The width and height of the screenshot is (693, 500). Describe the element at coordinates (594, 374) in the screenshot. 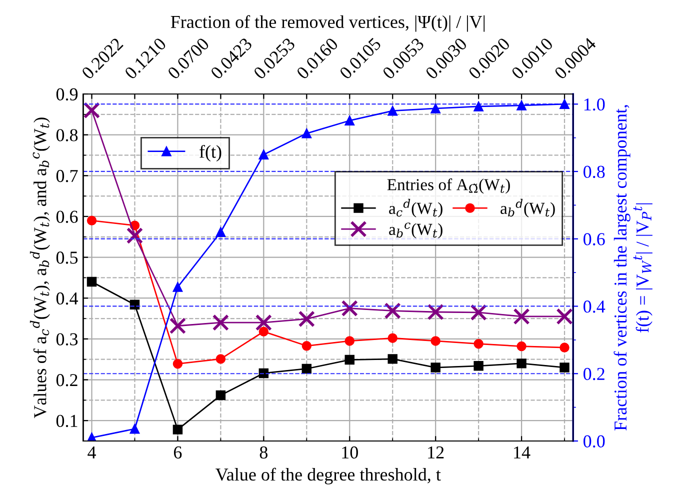

I see `y2-tick-label: 0.2` at that location.